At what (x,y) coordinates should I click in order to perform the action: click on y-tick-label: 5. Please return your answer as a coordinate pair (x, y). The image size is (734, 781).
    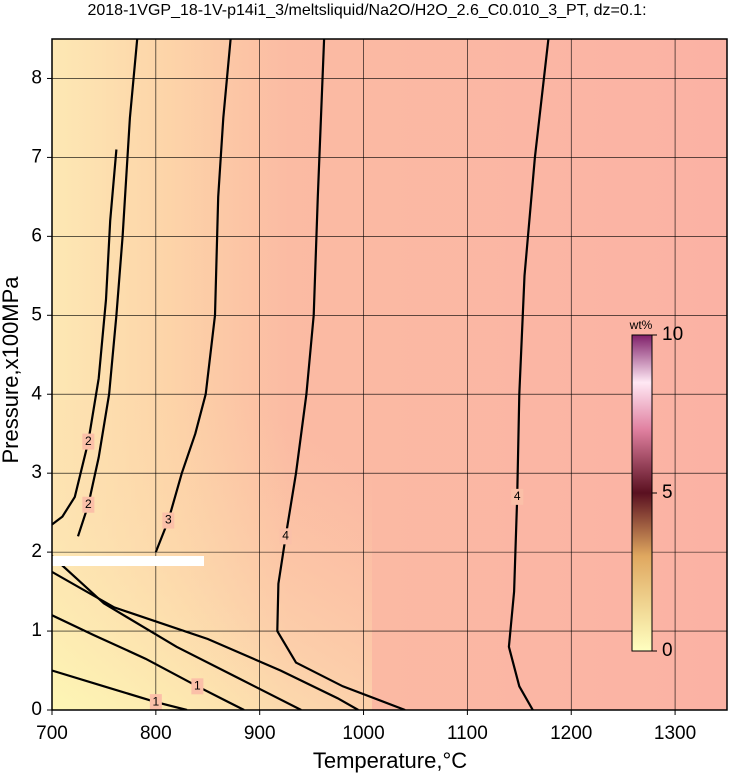
    Looking at the image, I should click on (36, 314).